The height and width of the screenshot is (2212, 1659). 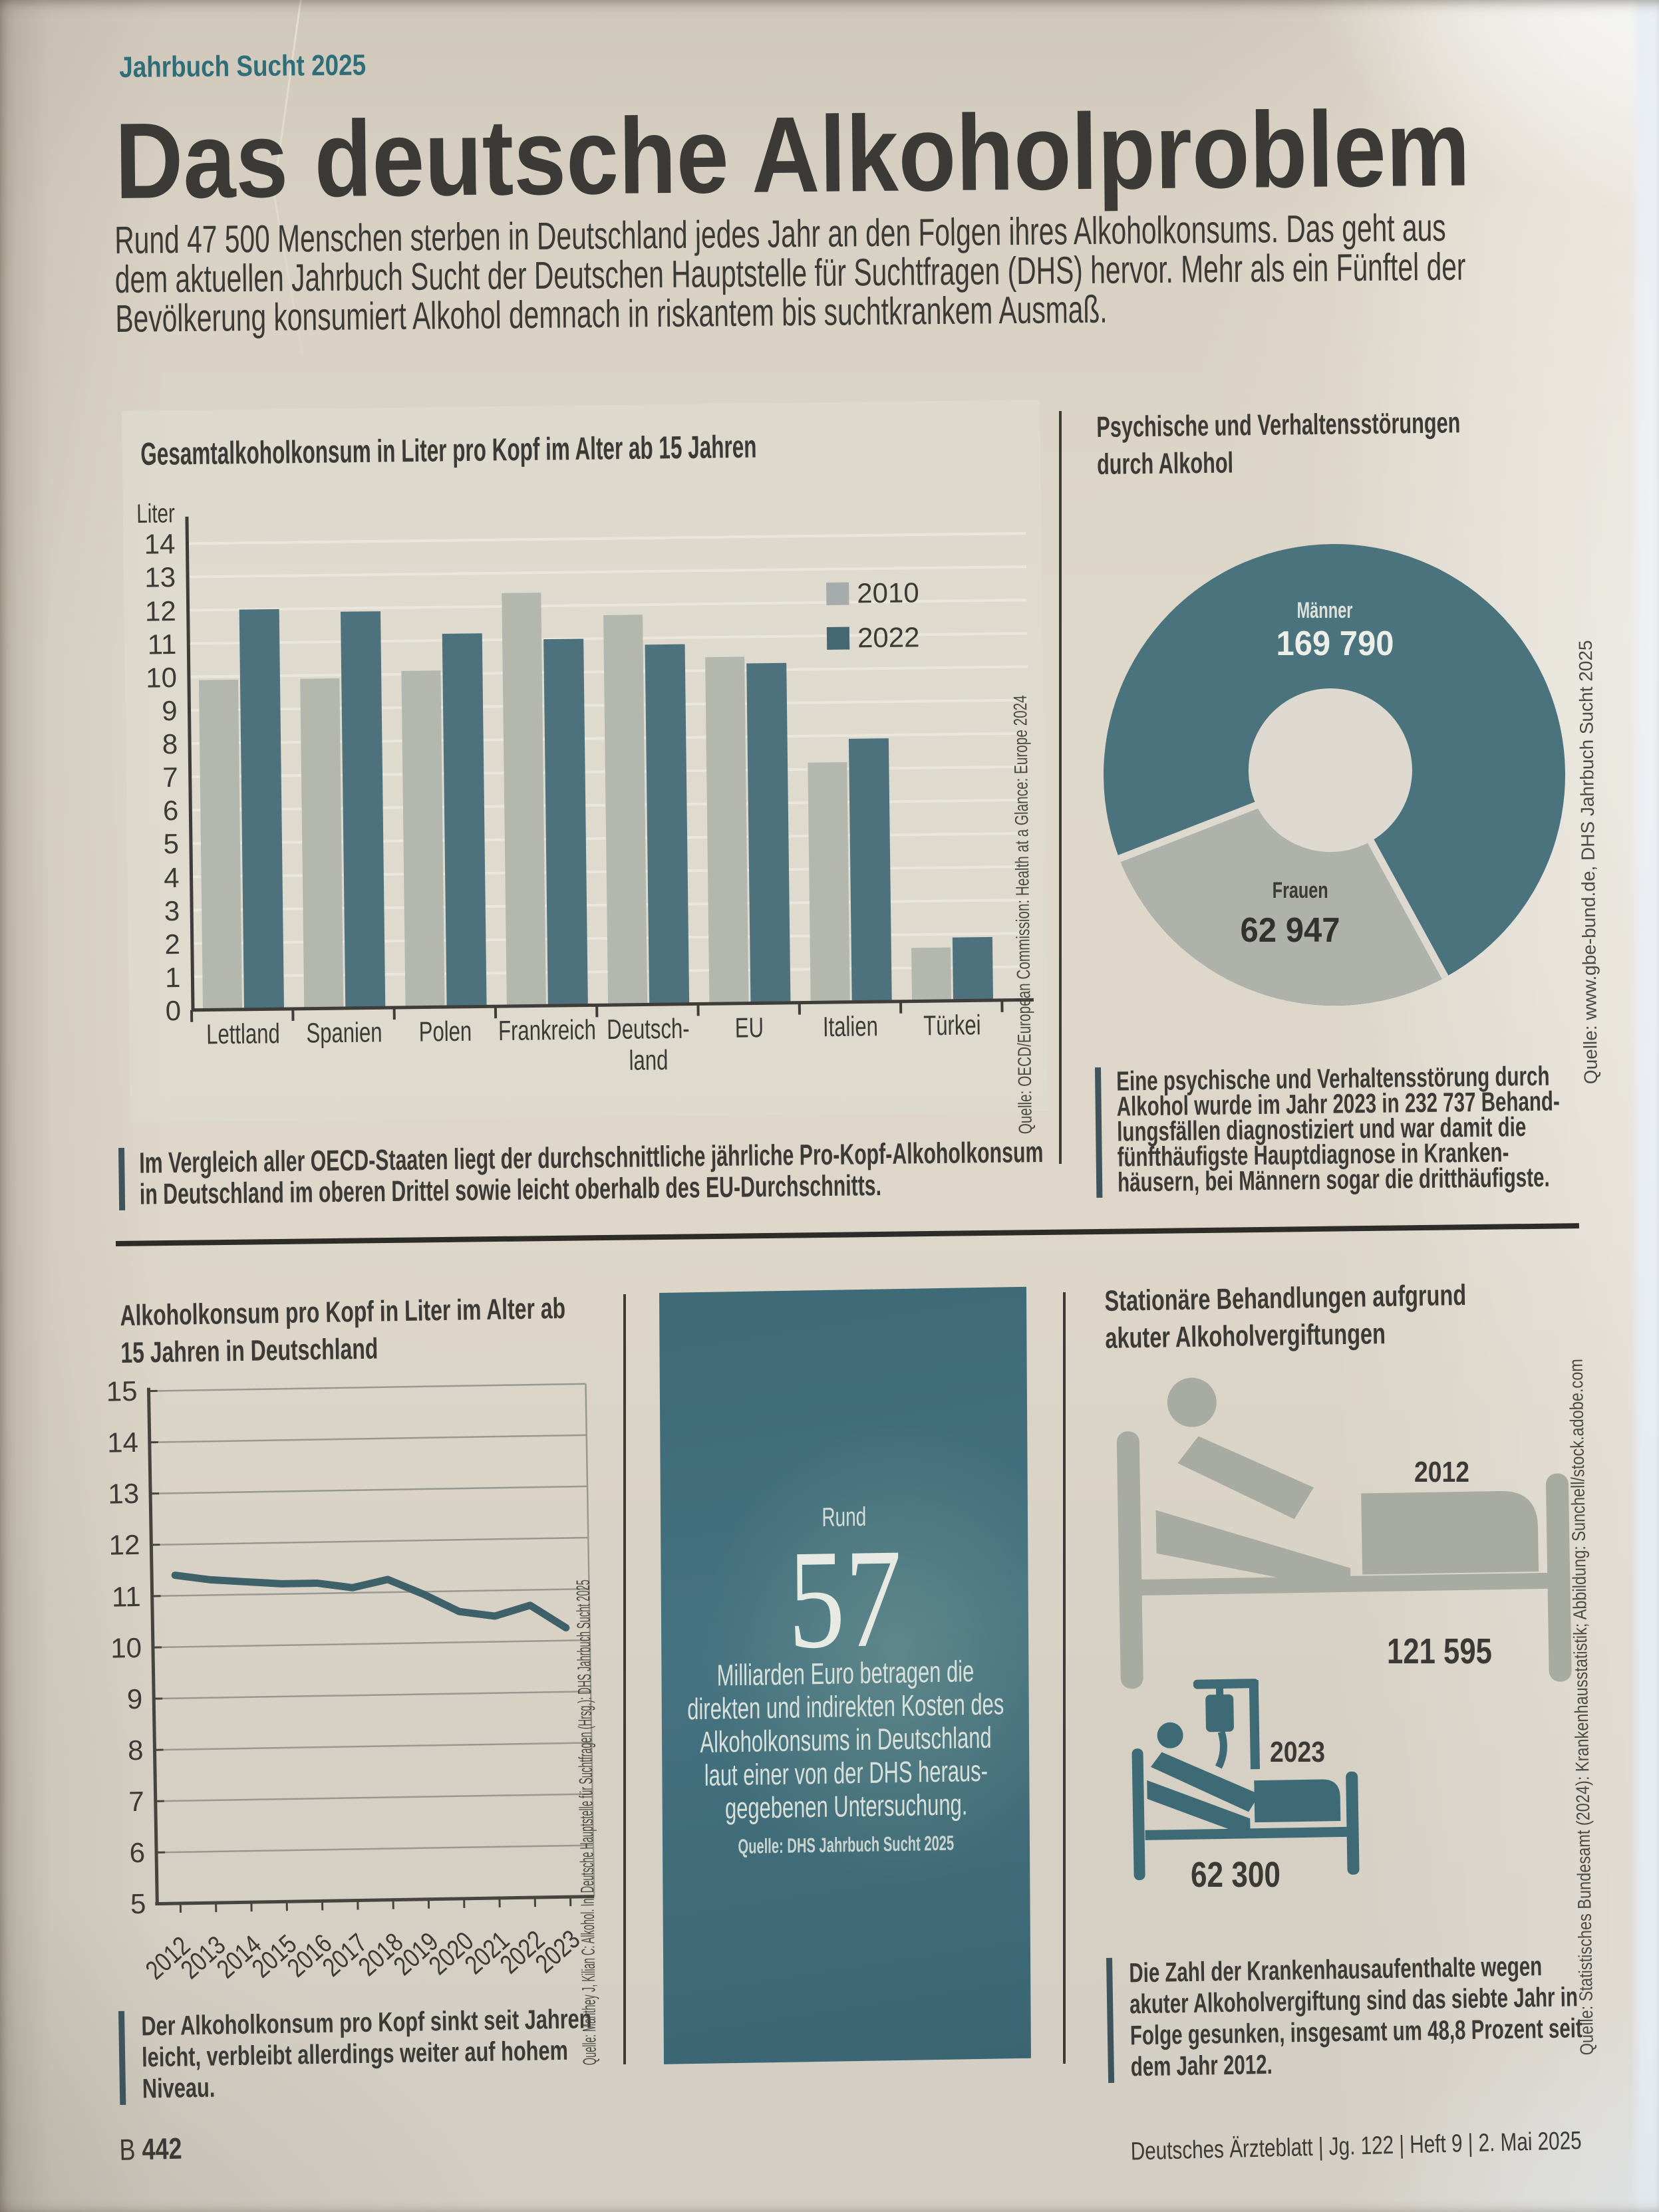 What do you see at coordinates (547, 1030) in the screenshot?
I see `svg-text: Frankreich` at bounding box center [547, 1030].